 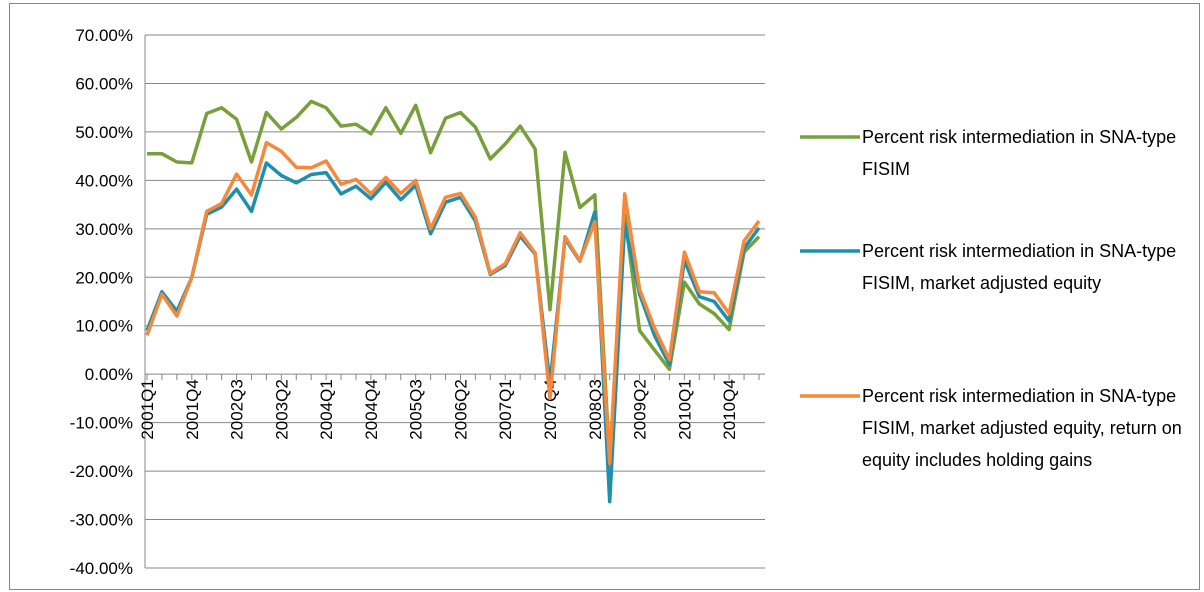 I want to click on y-tick-label: 0.00%, so click(x=109, y=374).